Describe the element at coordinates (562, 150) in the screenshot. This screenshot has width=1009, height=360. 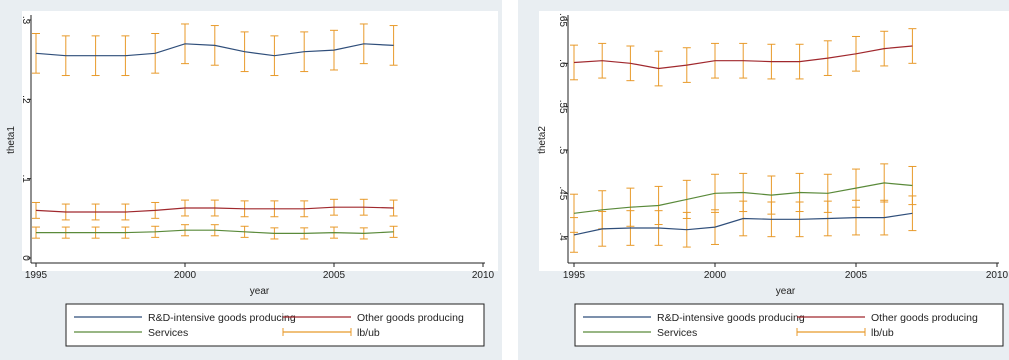
I see `y-tick-label: .5` at that location.